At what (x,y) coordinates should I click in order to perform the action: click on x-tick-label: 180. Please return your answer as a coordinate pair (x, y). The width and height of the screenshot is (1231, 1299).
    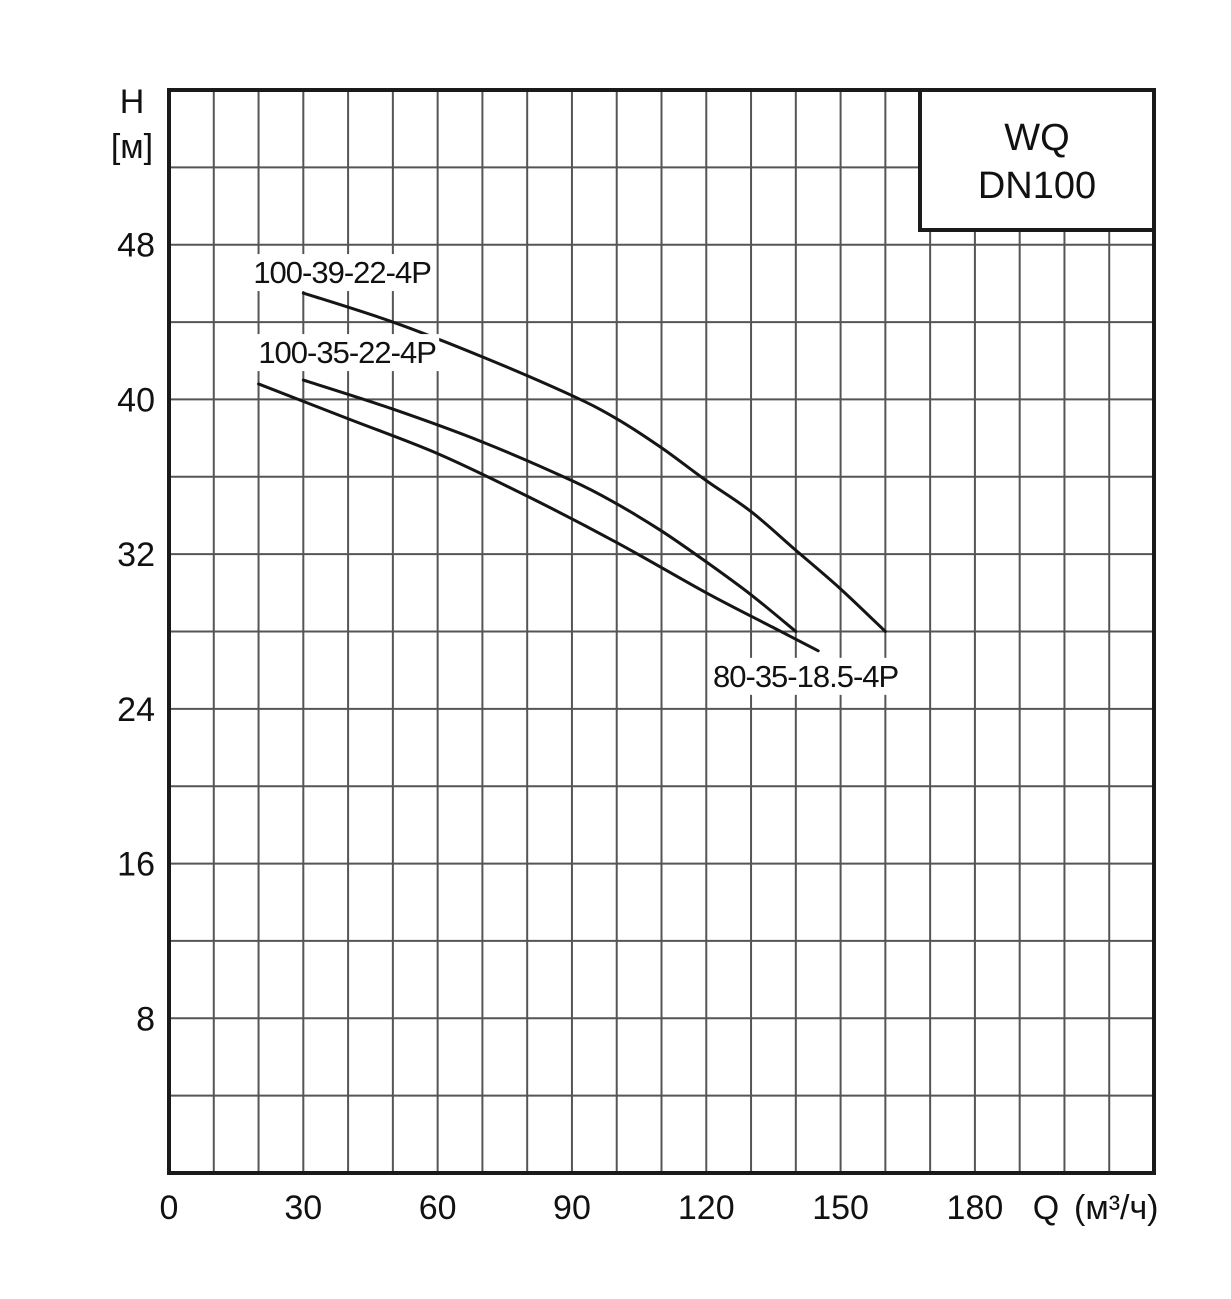
    Looking at the image, I should click on (975, 1208).